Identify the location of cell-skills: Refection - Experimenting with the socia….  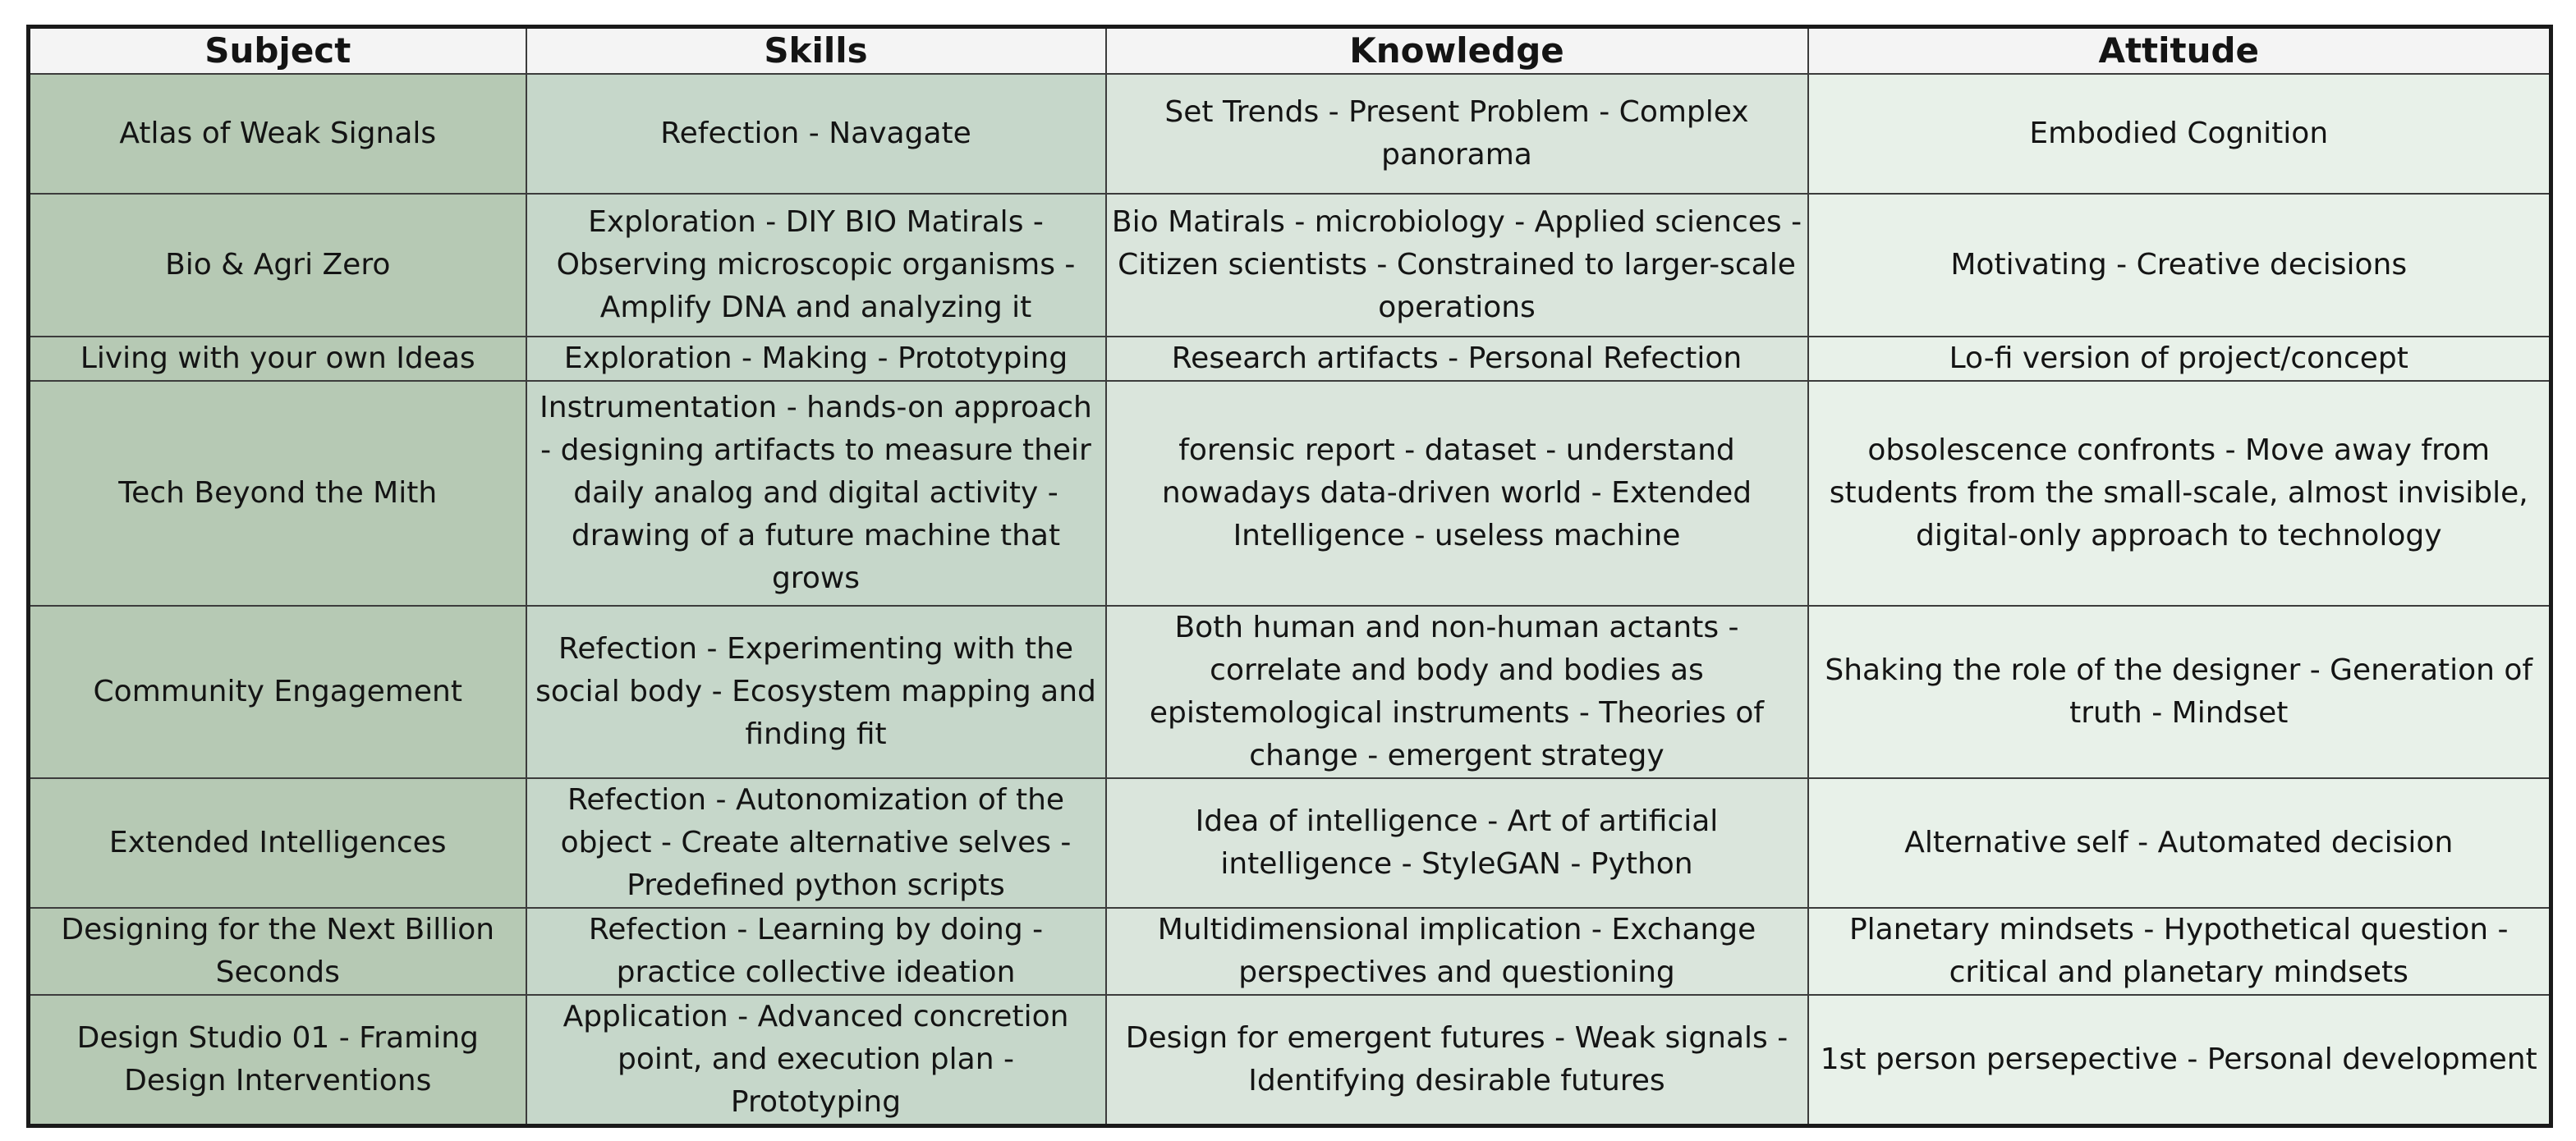
(816, 692).